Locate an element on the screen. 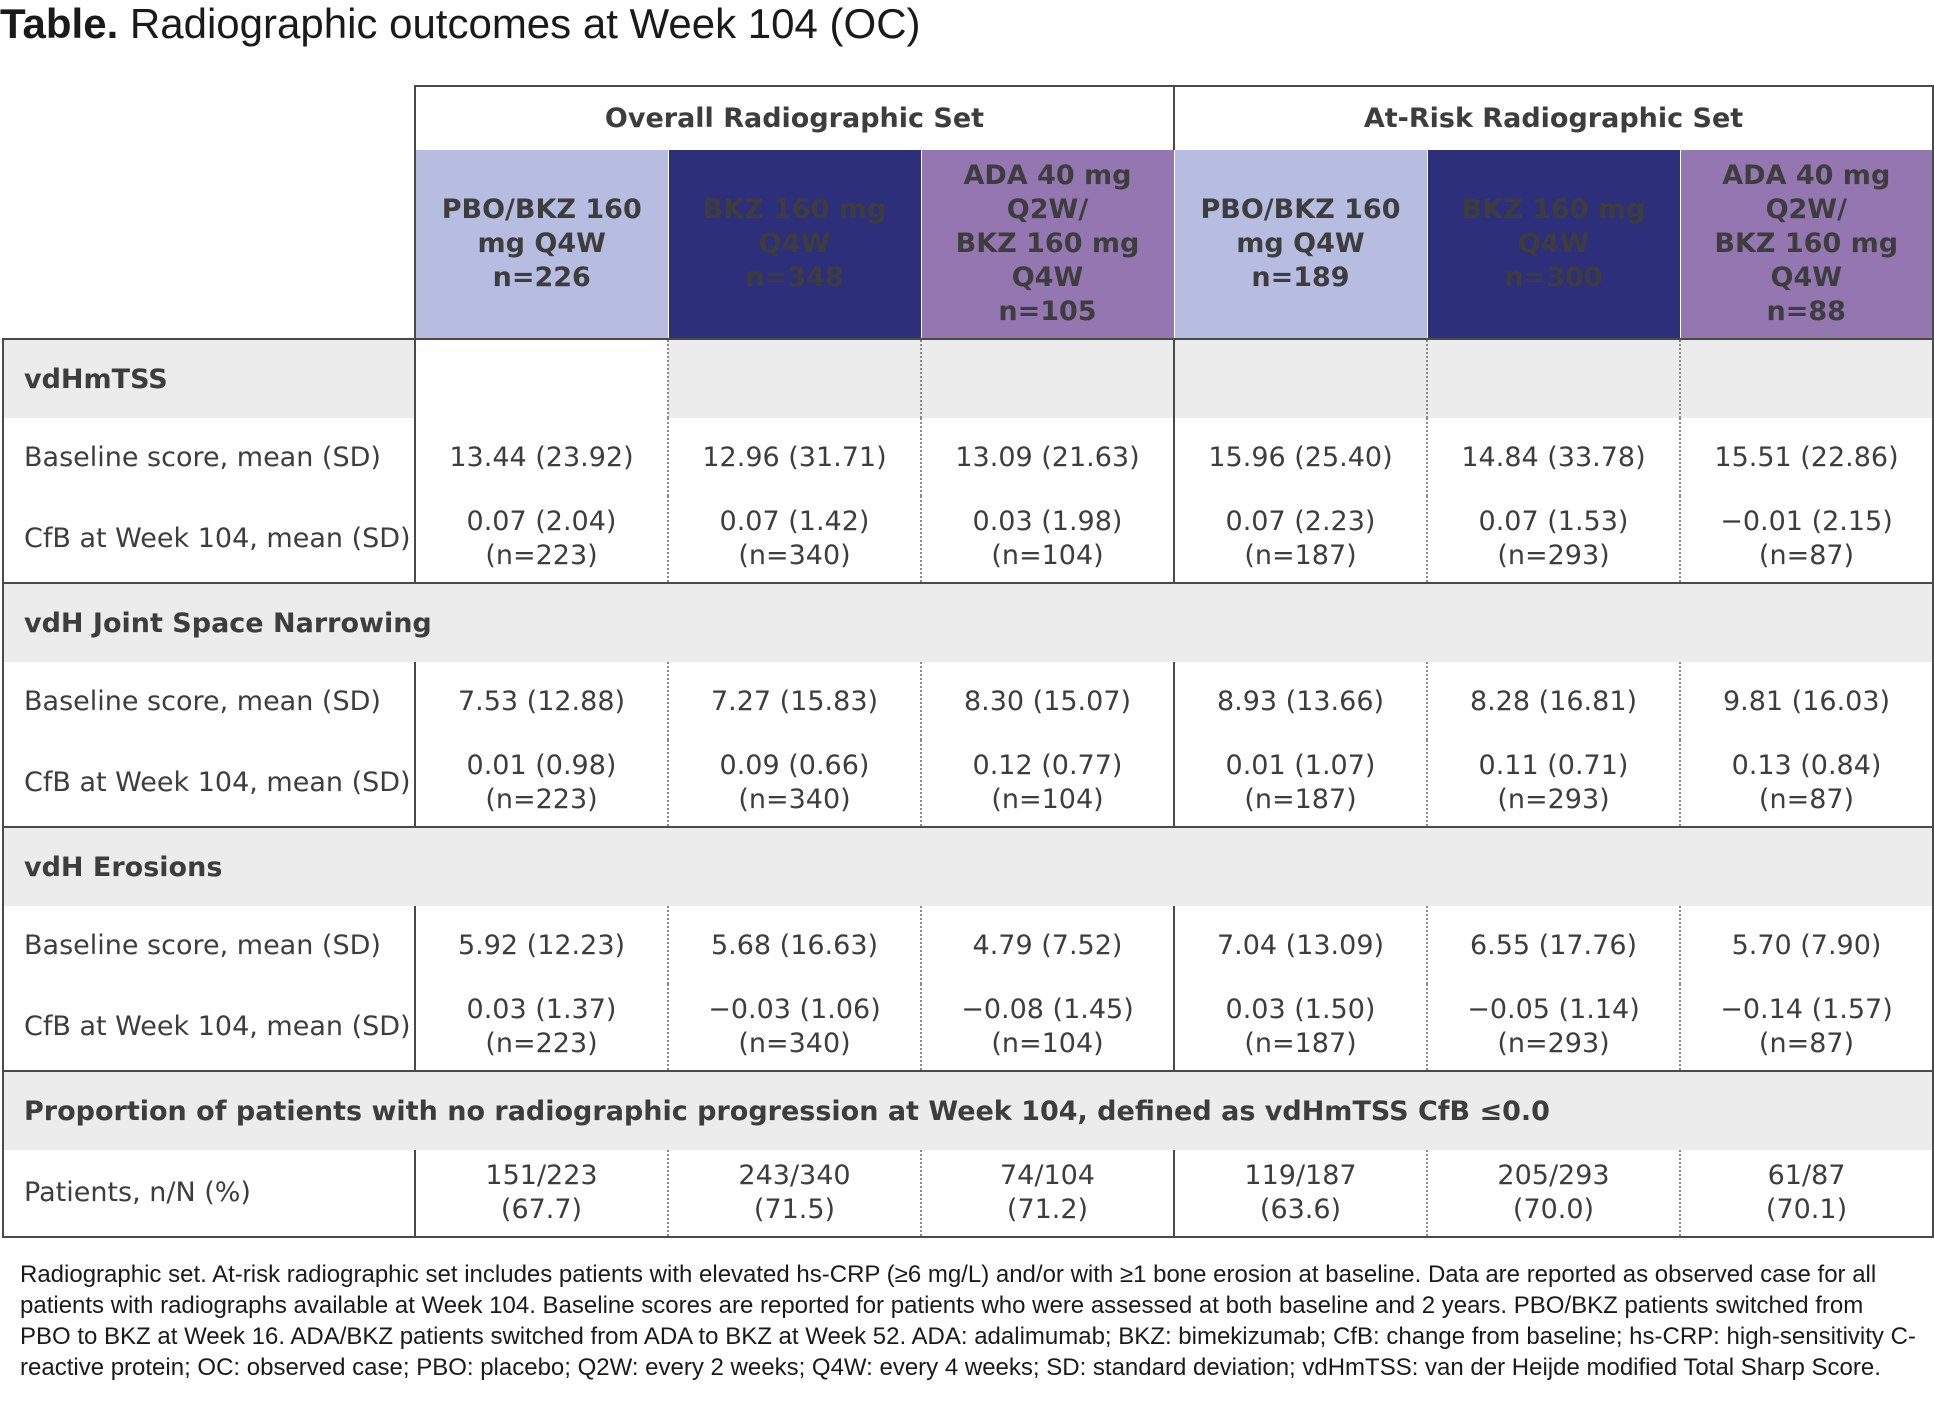  table-cell: 243/340 (71.5) is located at coordinates (794, 1194).